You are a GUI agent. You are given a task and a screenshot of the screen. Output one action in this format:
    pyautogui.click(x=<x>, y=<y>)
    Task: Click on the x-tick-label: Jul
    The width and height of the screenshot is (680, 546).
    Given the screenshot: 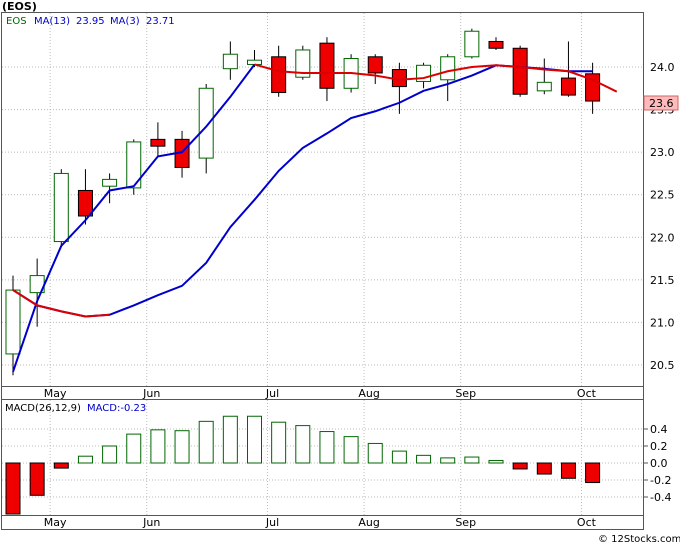 What is the action you would take?
    pyautogui.click(x=272, y=393)
    